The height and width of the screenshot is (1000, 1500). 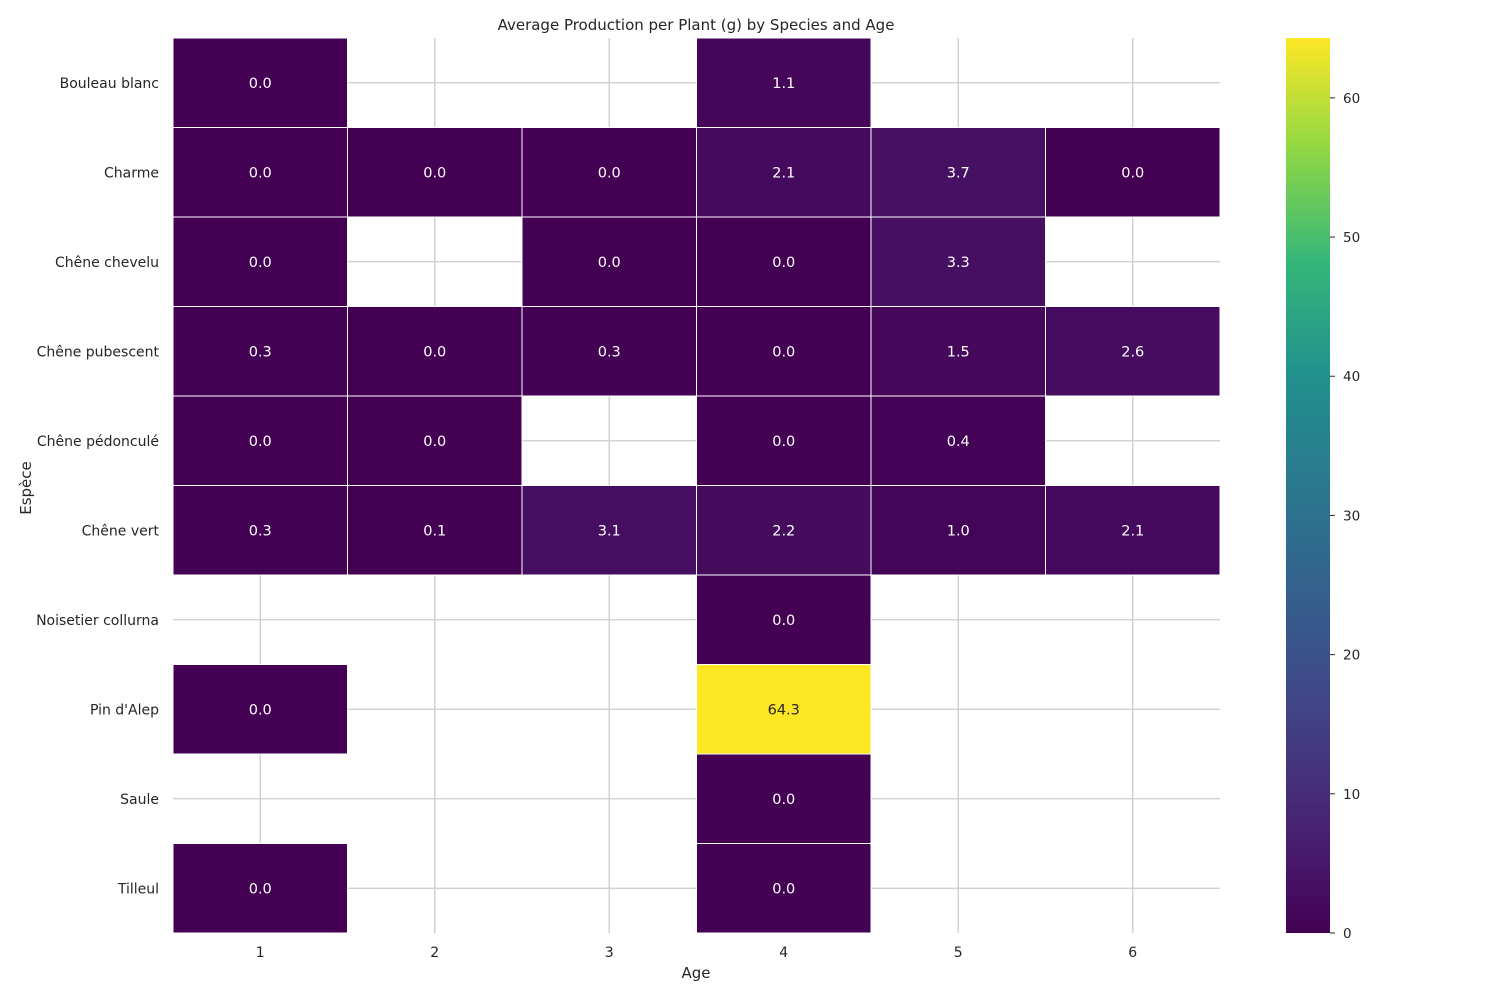 What do you see at coordinates (260, 953) in the screenshot?
I see `x-tick-label: 1` at bounding box center [260, 953].